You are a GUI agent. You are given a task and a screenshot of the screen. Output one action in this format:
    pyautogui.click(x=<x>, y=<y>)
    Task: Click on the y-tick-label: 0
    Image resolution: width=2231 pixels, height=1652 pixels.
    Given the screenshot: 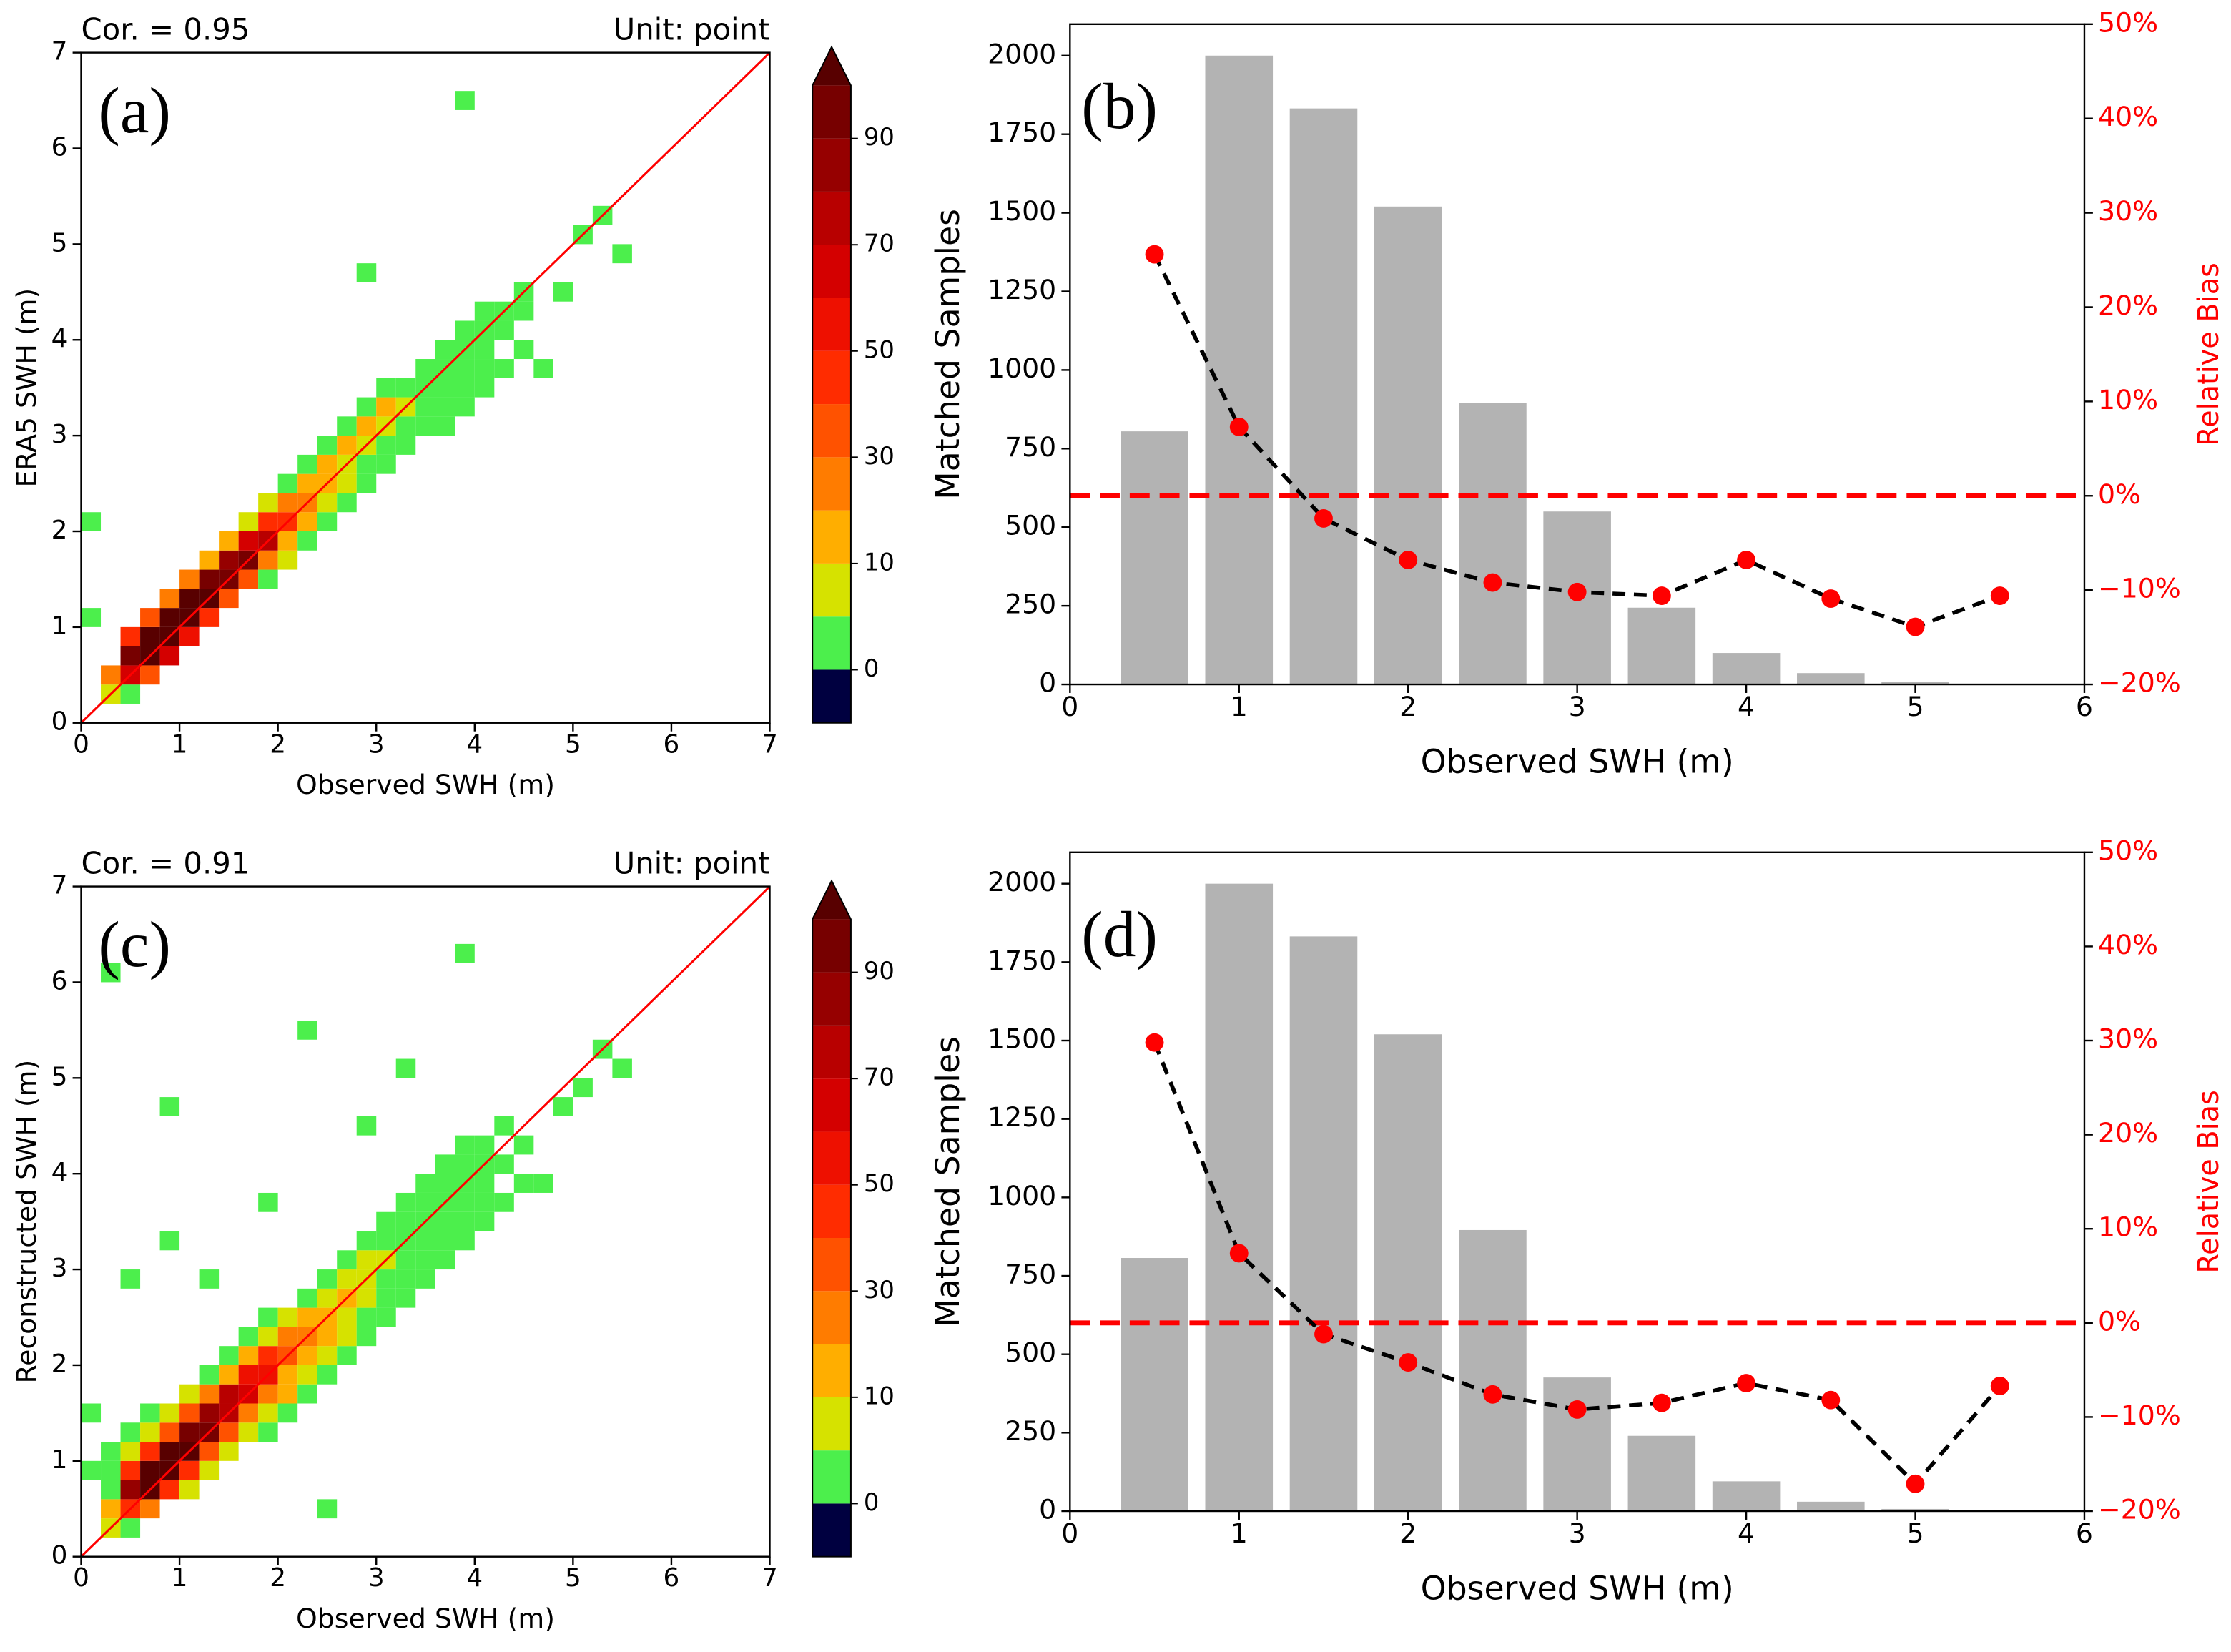 What is the action you would take?
    pyautogui.click(x=1047, y=1510)
    